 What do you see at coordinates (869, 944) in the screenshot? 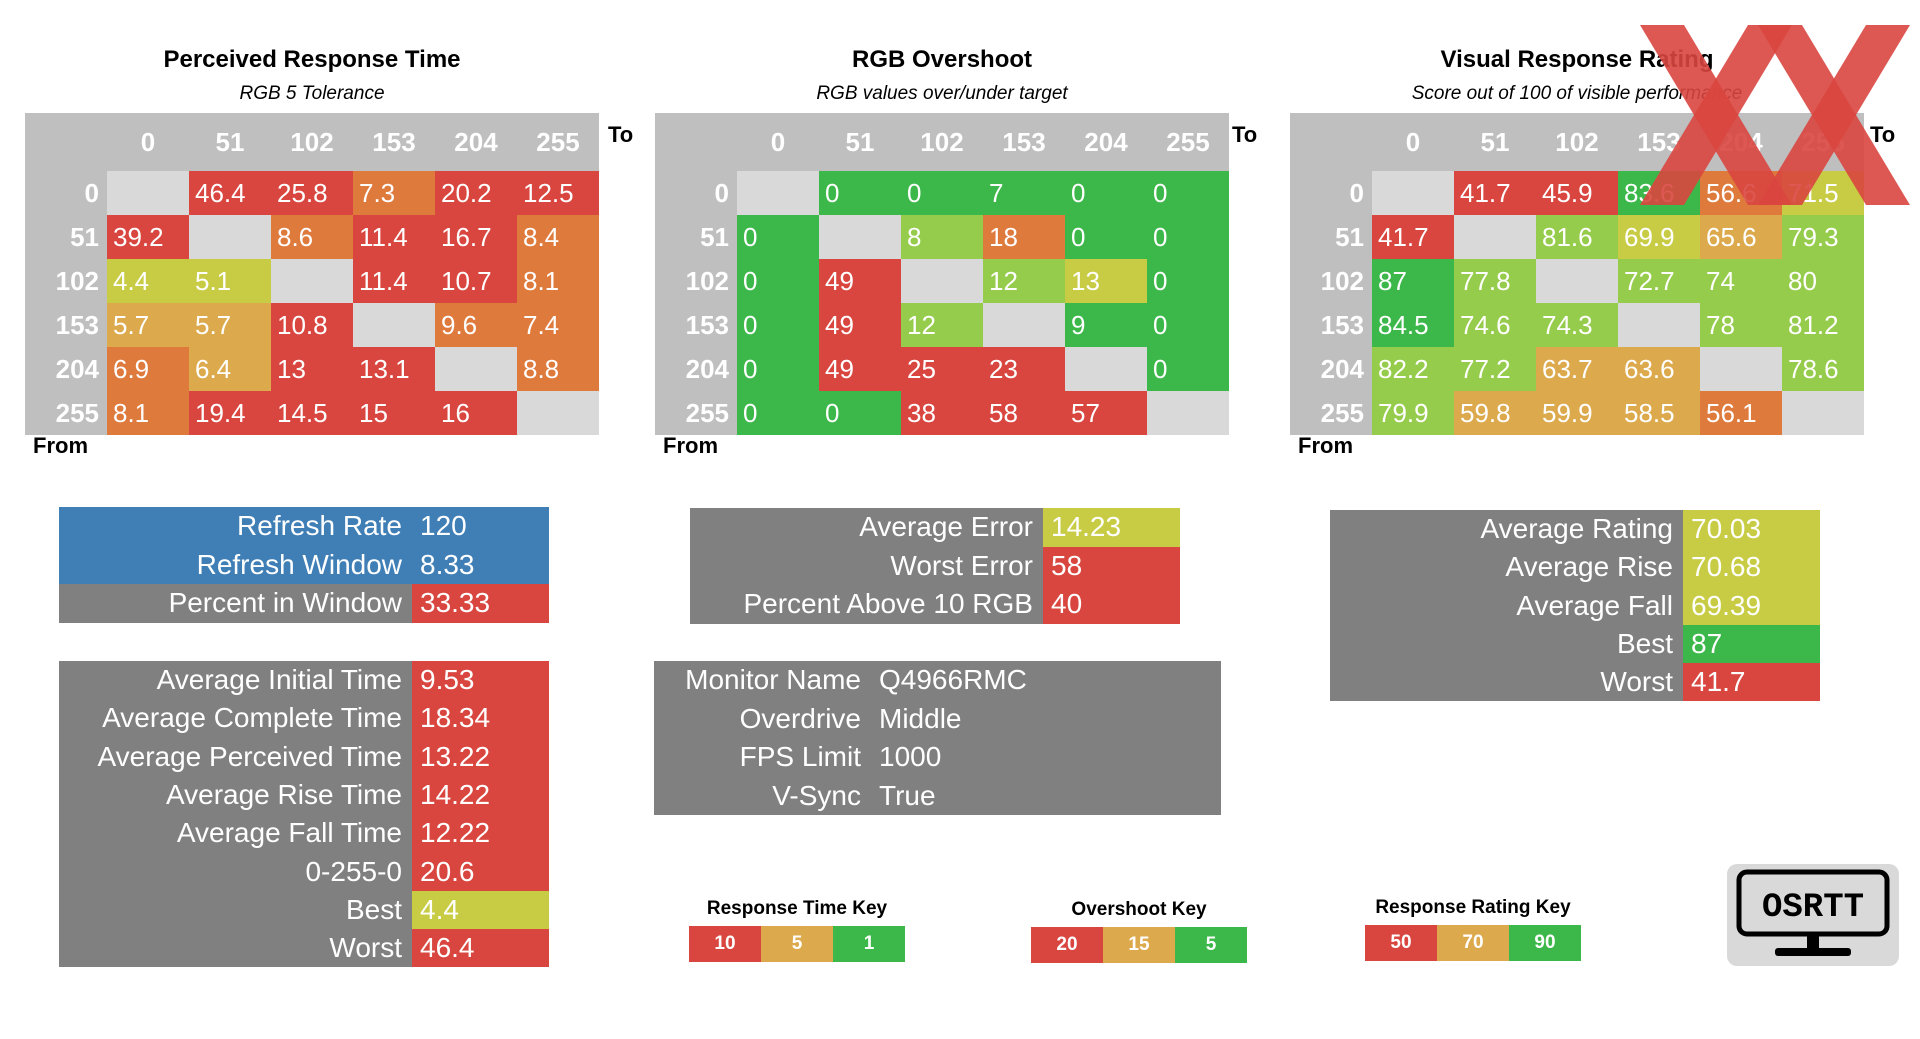
I see `key-swatch: 1` at bounding box center [869, 944].